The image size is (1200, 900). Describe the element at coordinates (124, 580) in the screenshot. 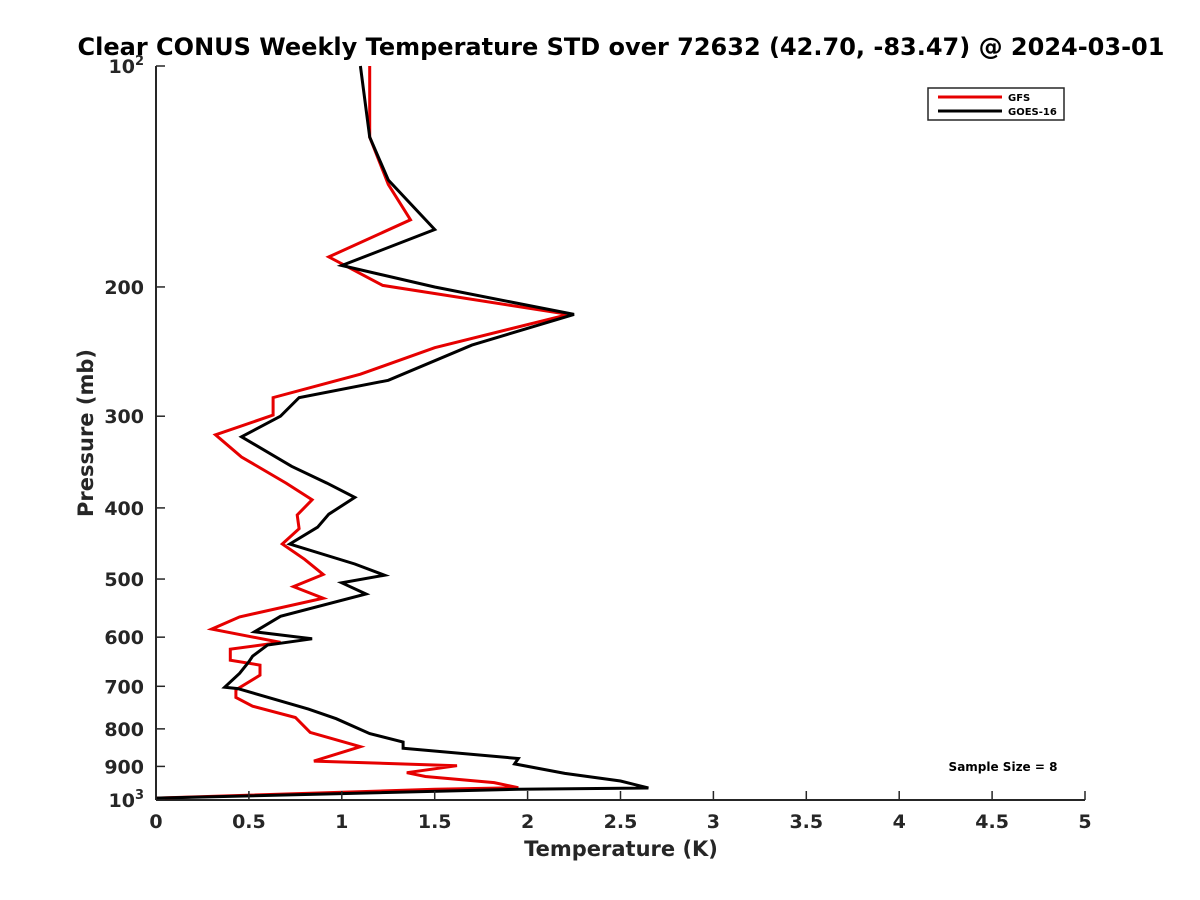

I see `y-tick-label: 500` at that location.